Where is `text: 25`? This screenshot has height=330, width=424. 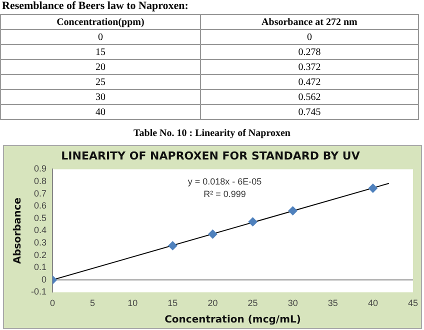
text: 25 is located at coordinates (100, 82).